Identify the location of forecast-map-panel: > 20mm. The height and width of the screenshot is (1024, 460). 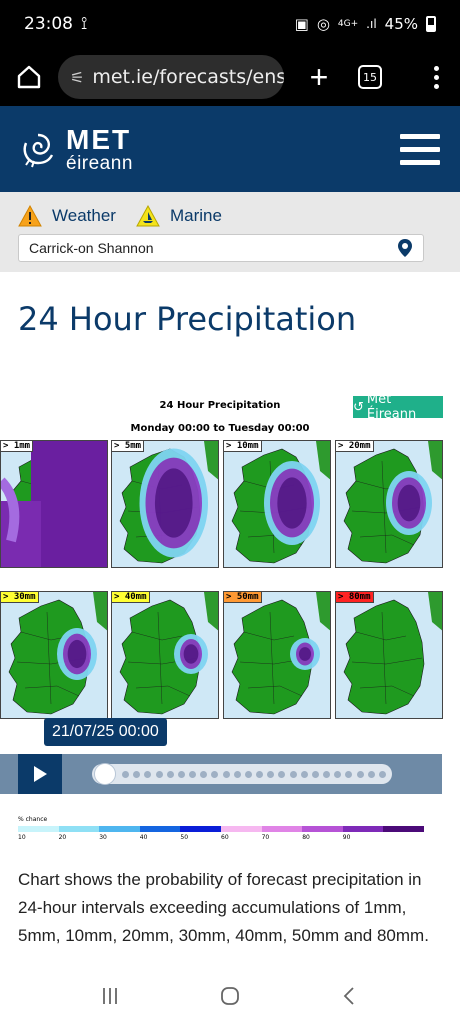
(389, 504).